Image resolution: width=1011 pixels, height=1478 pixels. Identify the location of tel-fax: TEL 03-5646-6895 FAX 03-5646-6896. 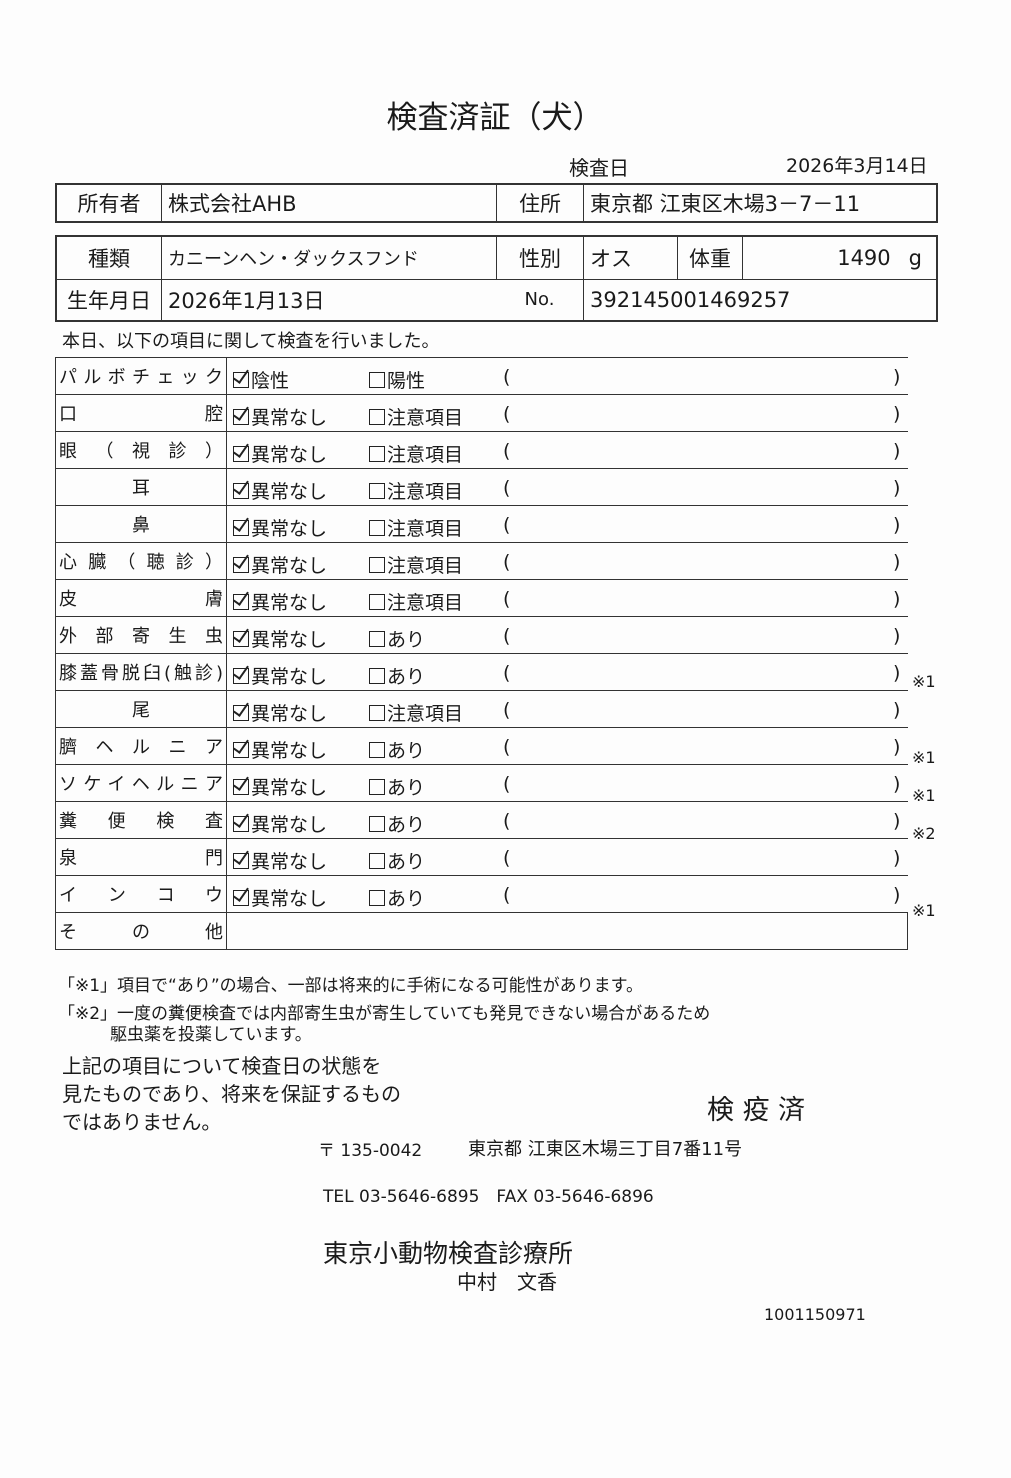
(488, 1197).